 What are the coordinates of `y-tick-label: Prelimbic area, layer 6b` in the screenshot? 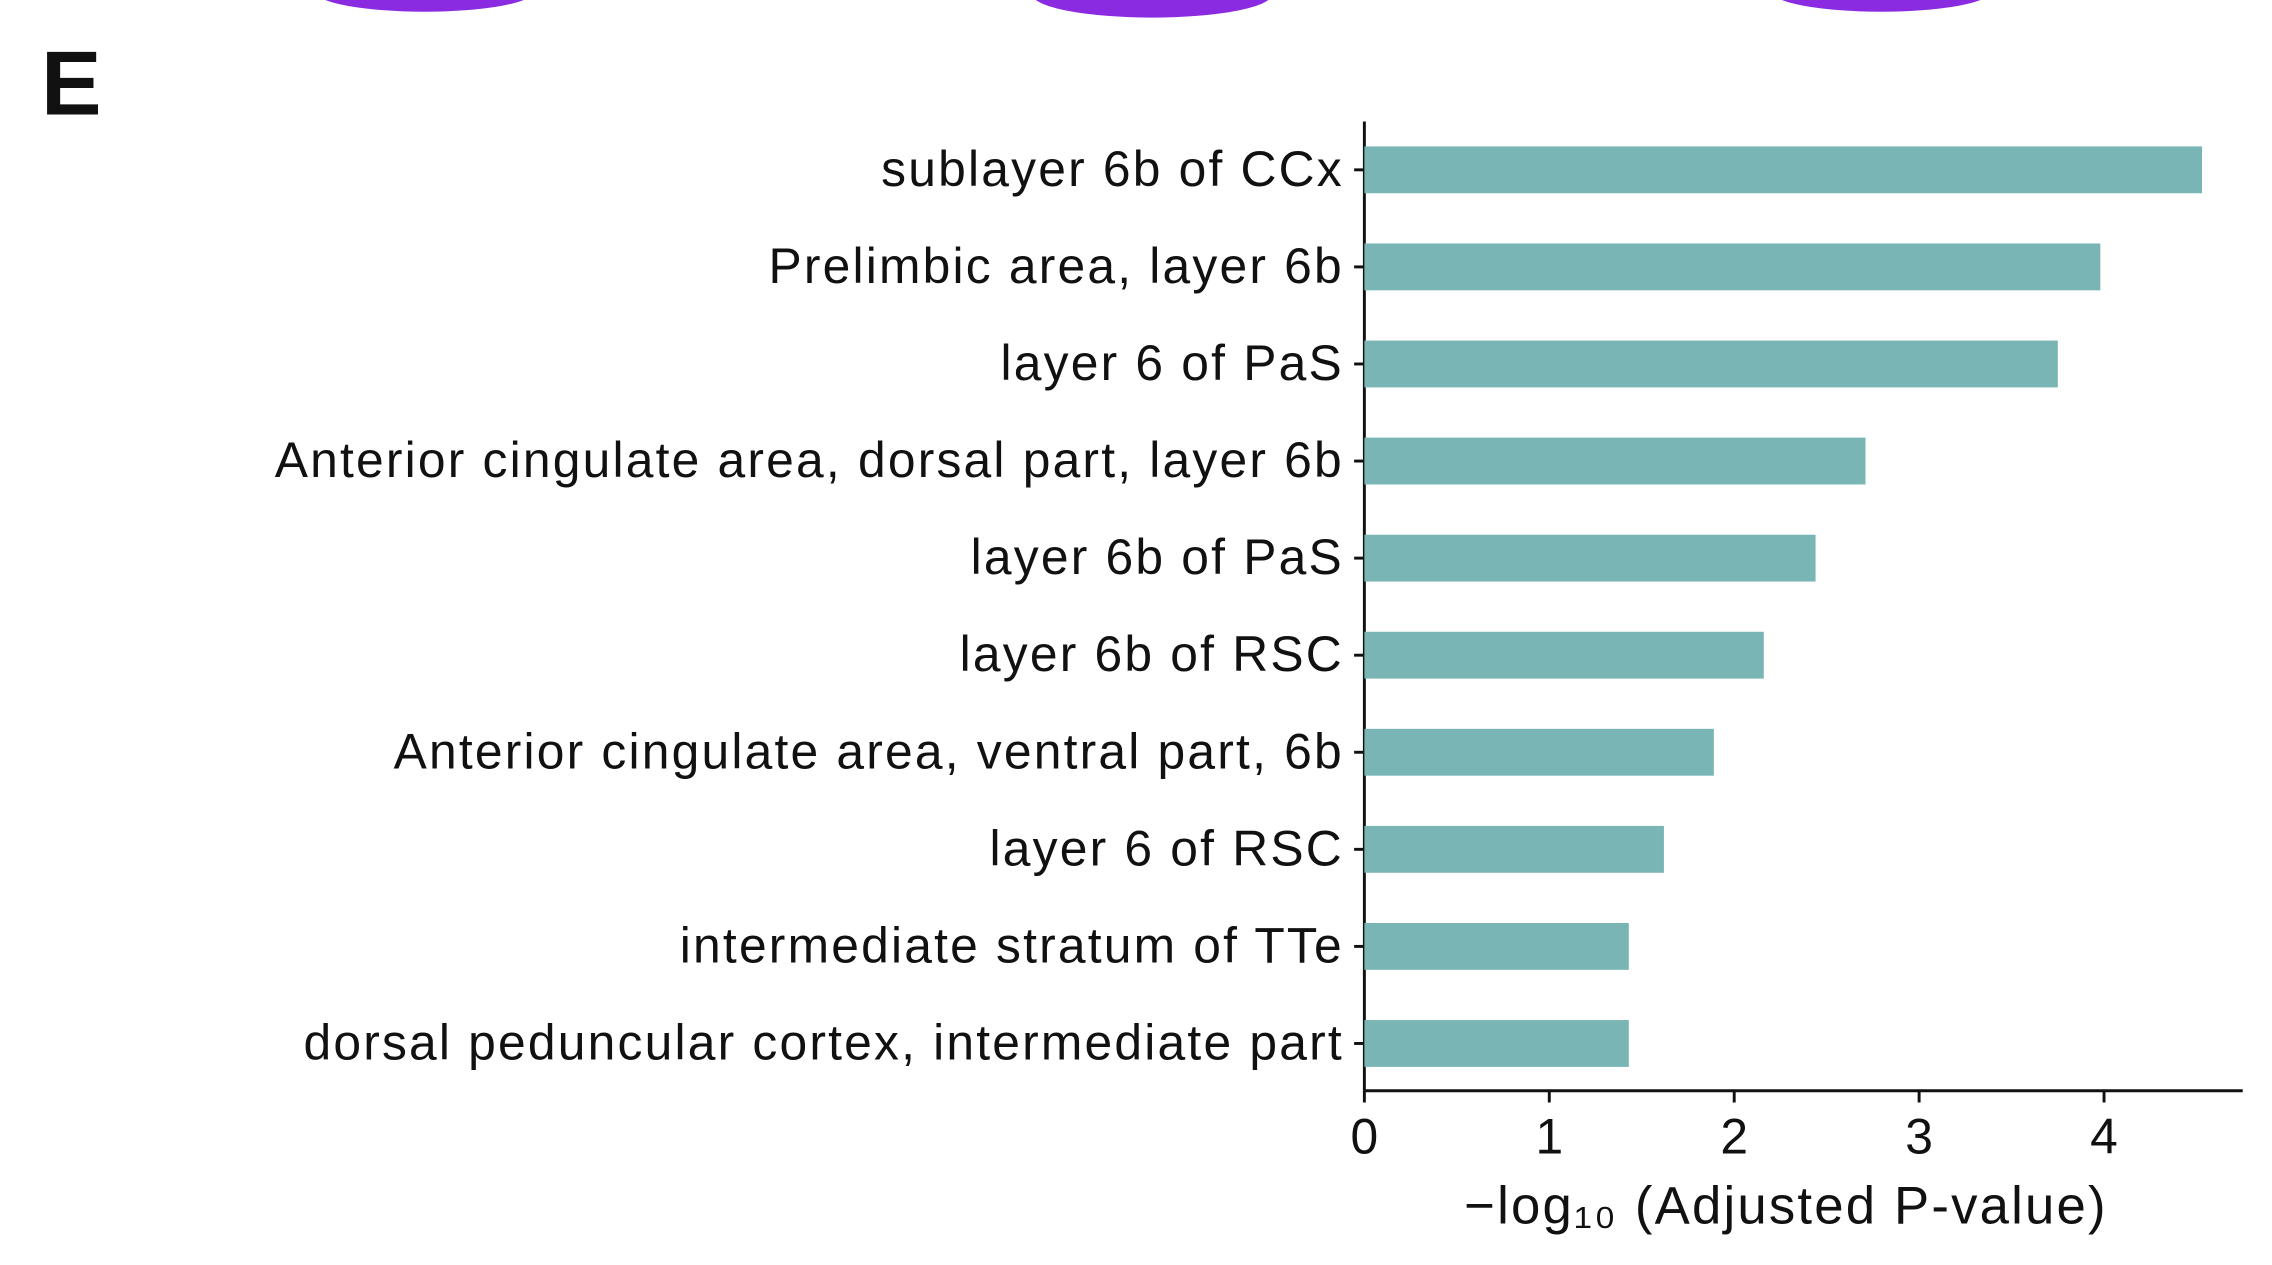 It's located at (1055, 266).